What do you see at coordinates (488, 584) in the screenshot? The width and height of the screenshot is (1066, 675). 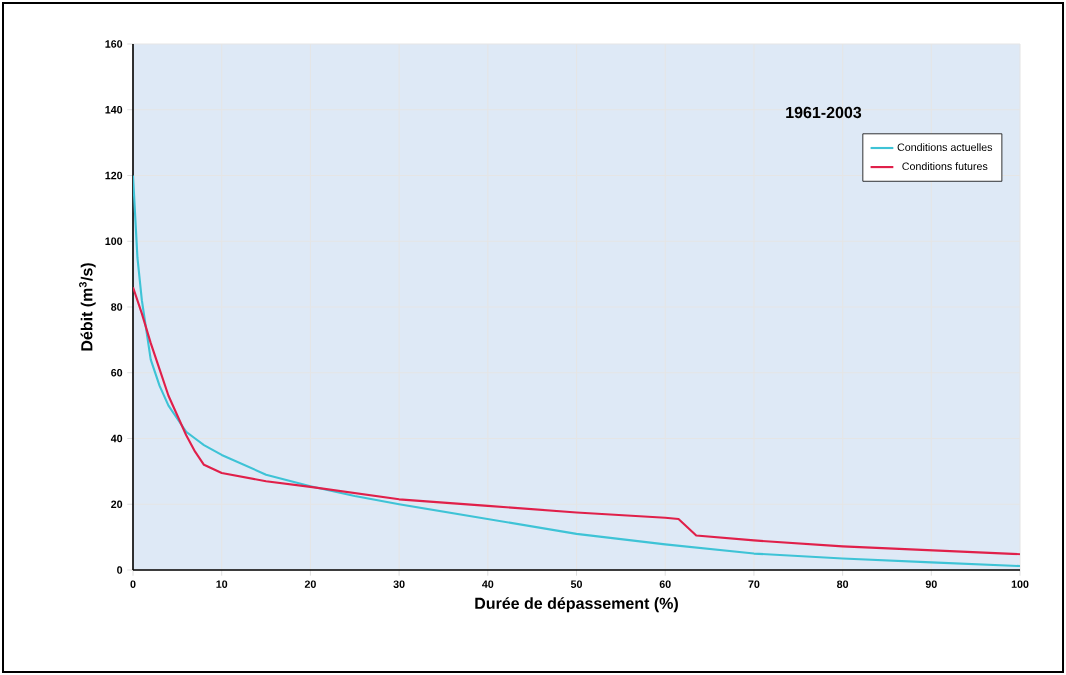 I see `x-tick-label: 40` at bounding box center [488, 584].